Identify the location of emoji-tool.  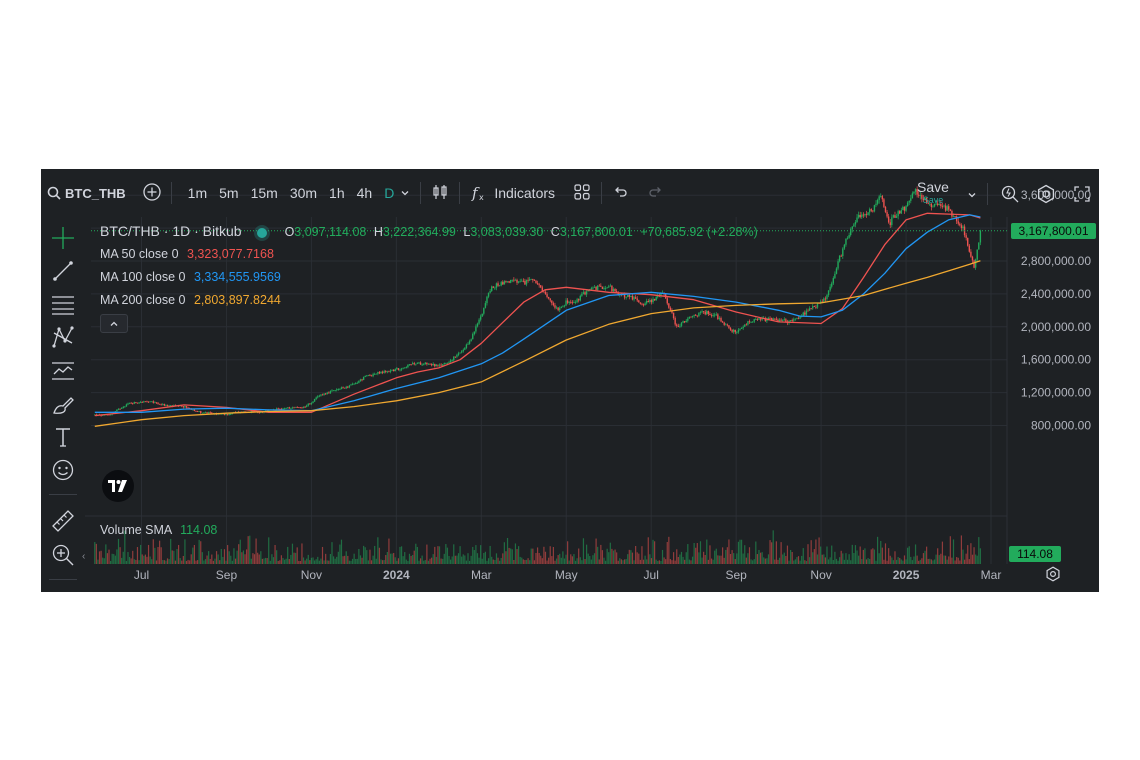
(63, 470).